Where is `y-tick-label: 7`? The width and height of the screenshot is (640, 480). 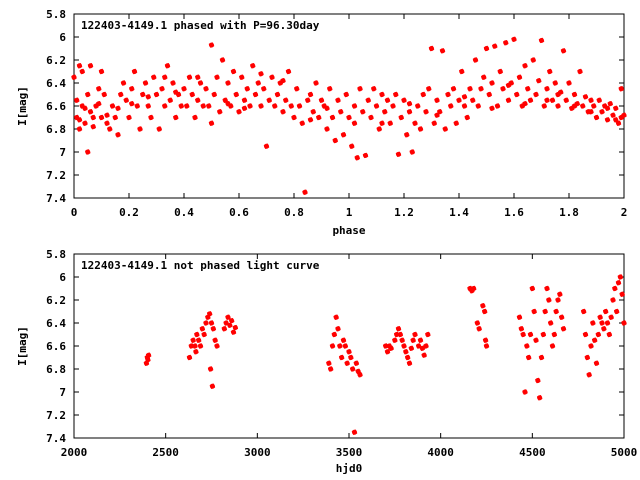 y-tick-label: 7 is located at coordinates (62, 392).